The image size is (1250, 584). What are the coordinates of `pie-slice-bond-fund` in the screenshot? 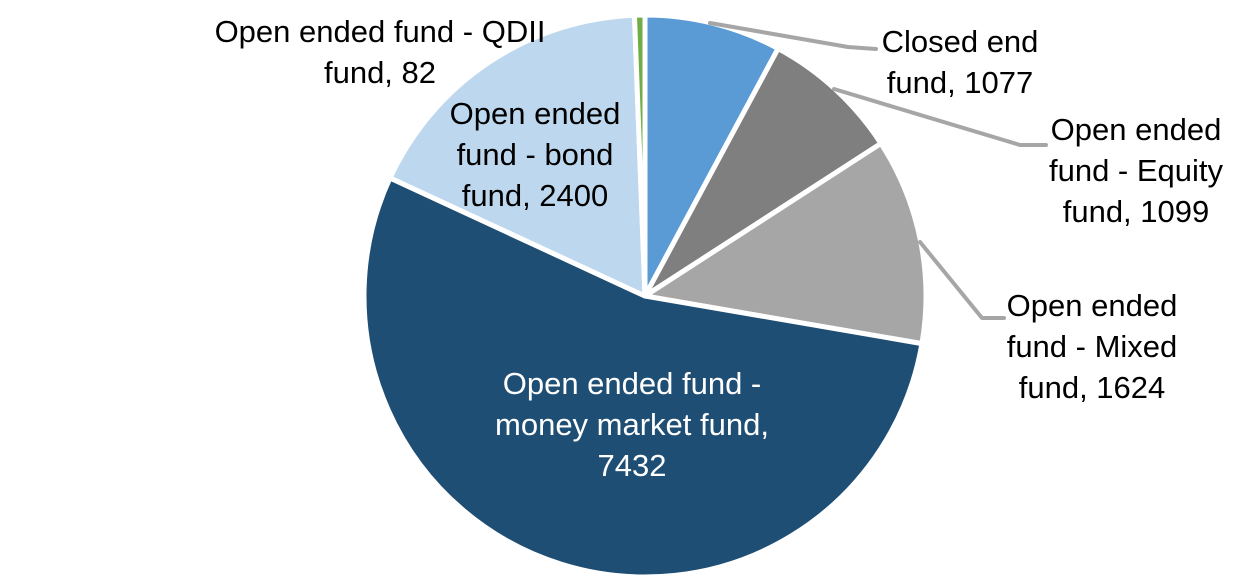 It's located at (517, 155).